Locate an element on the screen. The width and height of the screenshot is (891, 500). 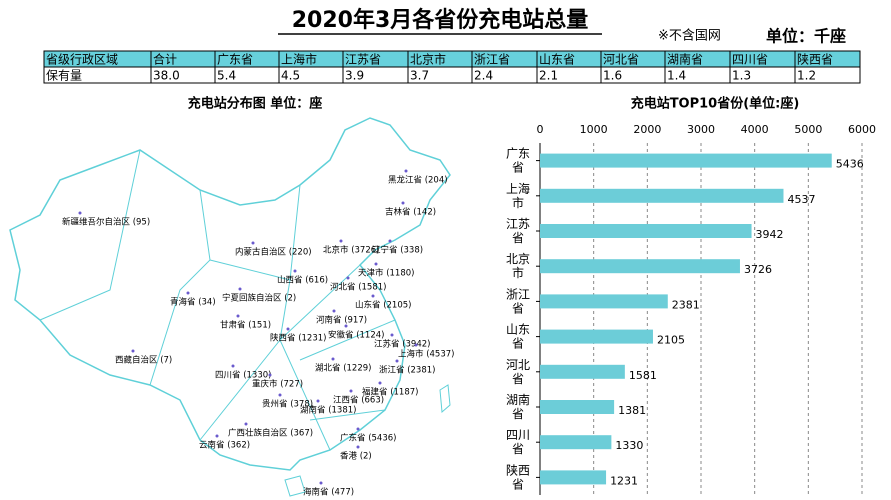
y-tick-label: 四川省 is located at coordinates (518, 442).